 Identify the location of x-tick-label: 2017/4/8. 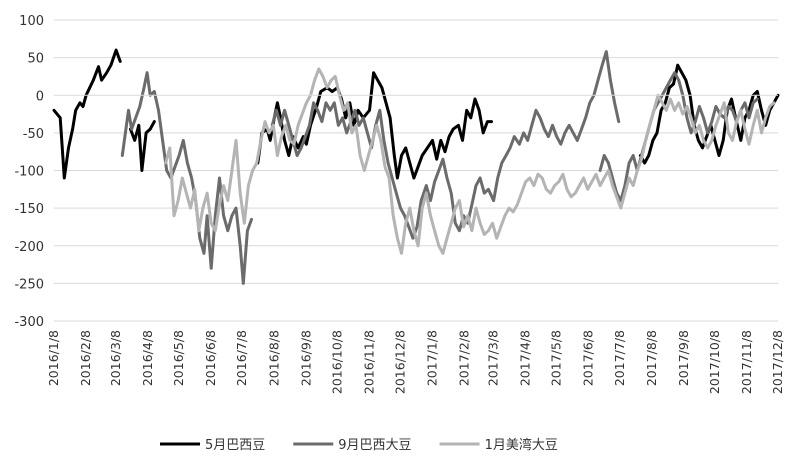
(525, 358).